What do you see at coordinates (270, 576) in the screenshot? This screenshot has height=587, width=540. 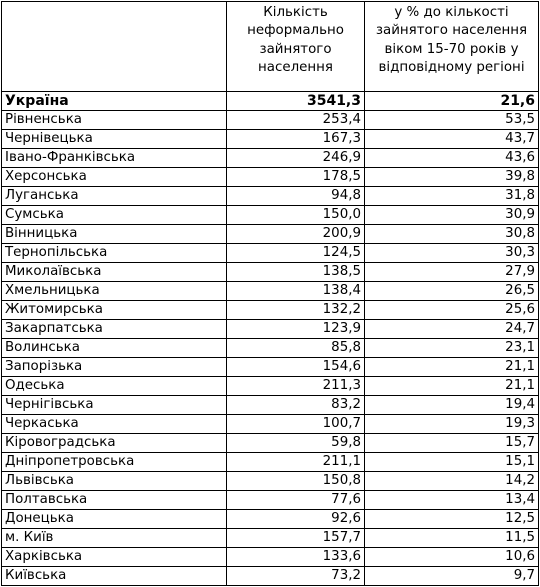 I see `table-row: Київська 73,2 9,7` at bounding box center [270, 576].